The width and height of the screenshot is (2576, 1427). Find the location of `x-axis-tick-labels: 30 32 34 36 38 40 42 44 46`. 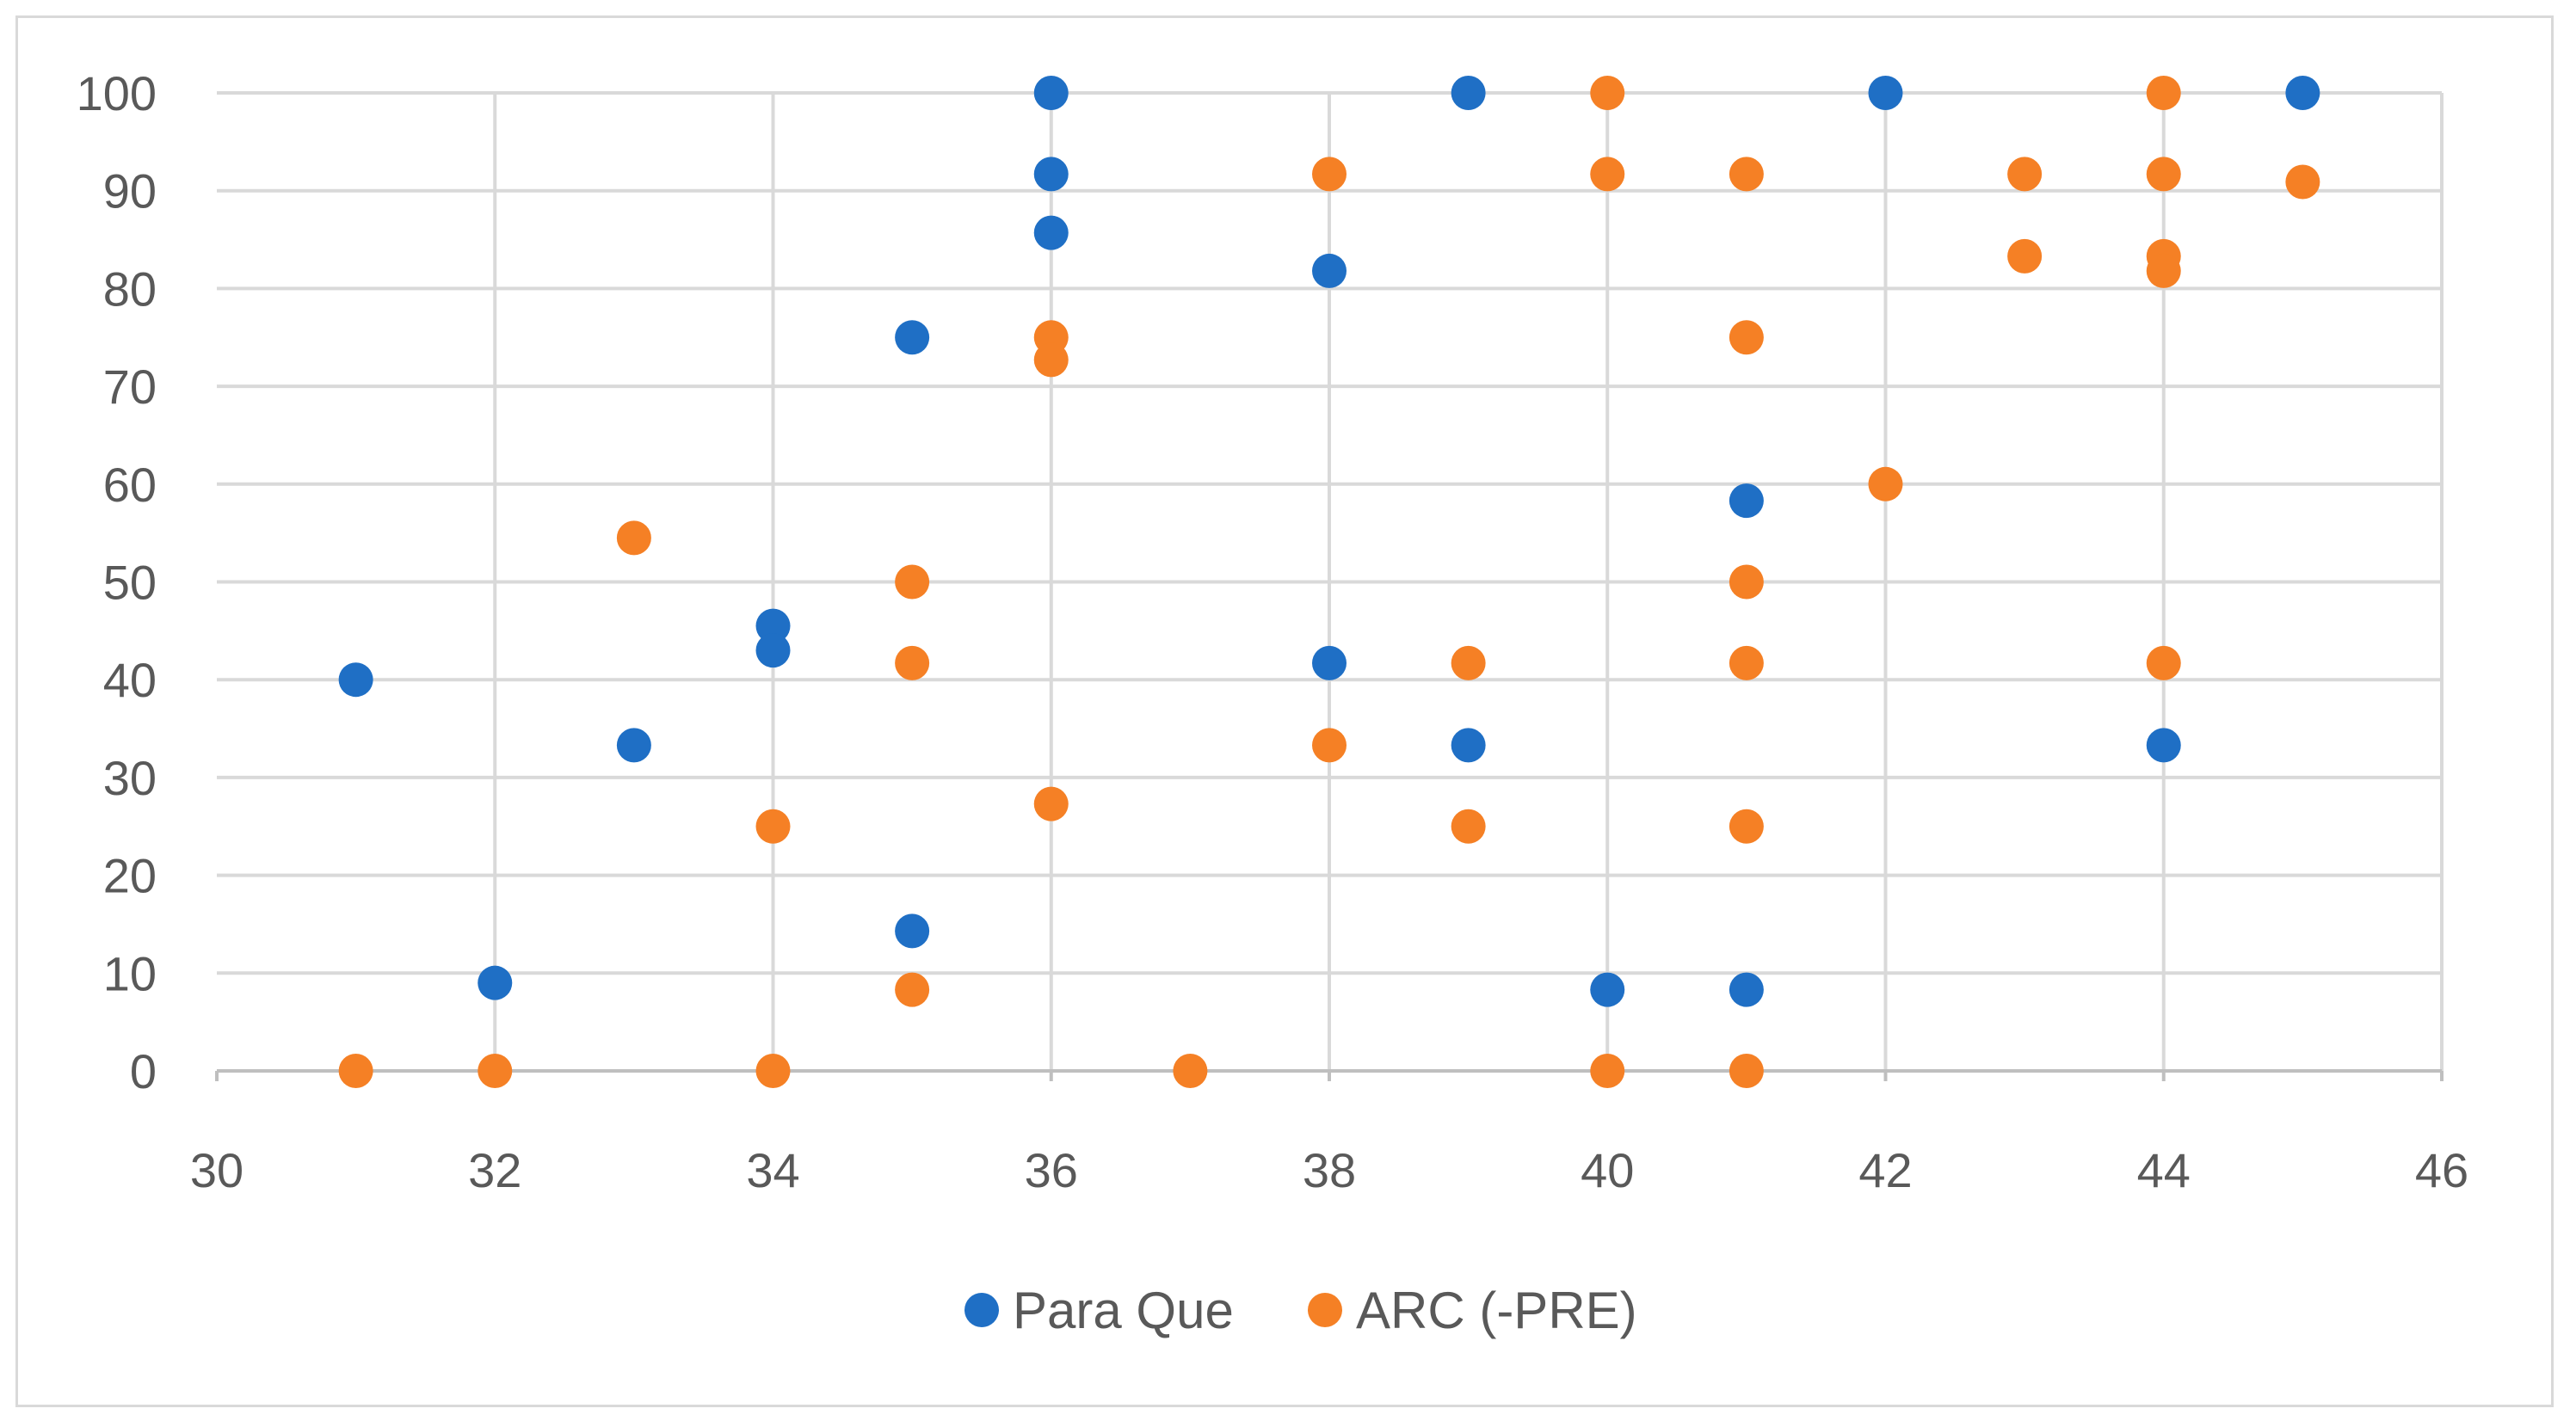

x-axis-tick-labels: 30 32 34 36 38 40 42 44 46 is located at coordinates (1329, 1170).